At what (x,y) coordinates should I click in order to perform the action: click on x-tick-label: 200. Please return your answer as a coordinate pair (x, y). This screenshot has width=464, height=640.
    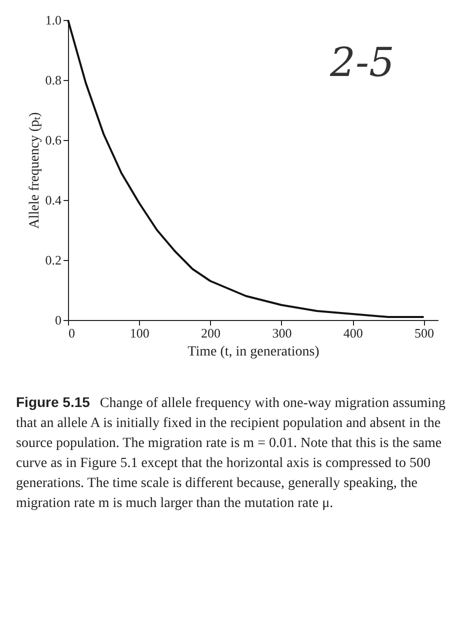
    Looking at the image, I should click on (211, 333).